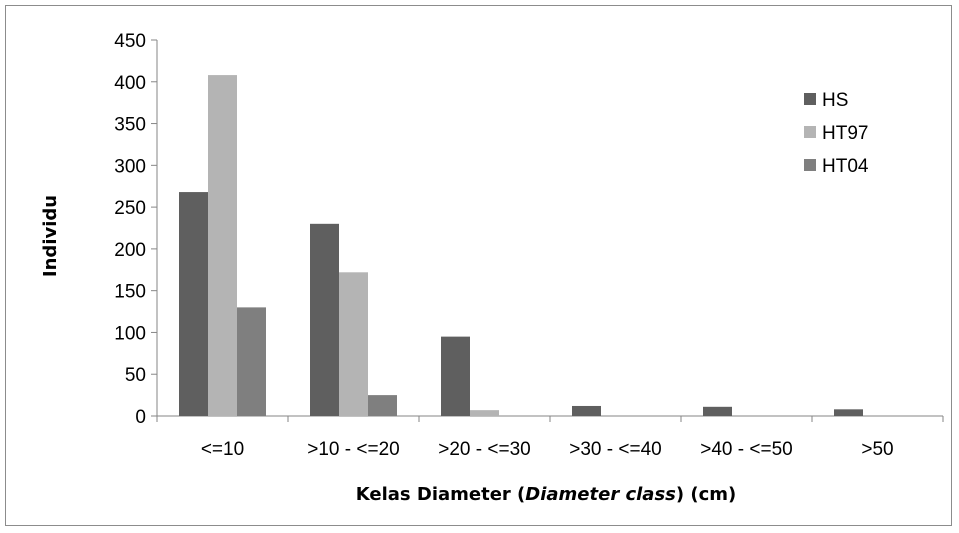  I want to click on legend-swatch-hs, so click(810, 99).